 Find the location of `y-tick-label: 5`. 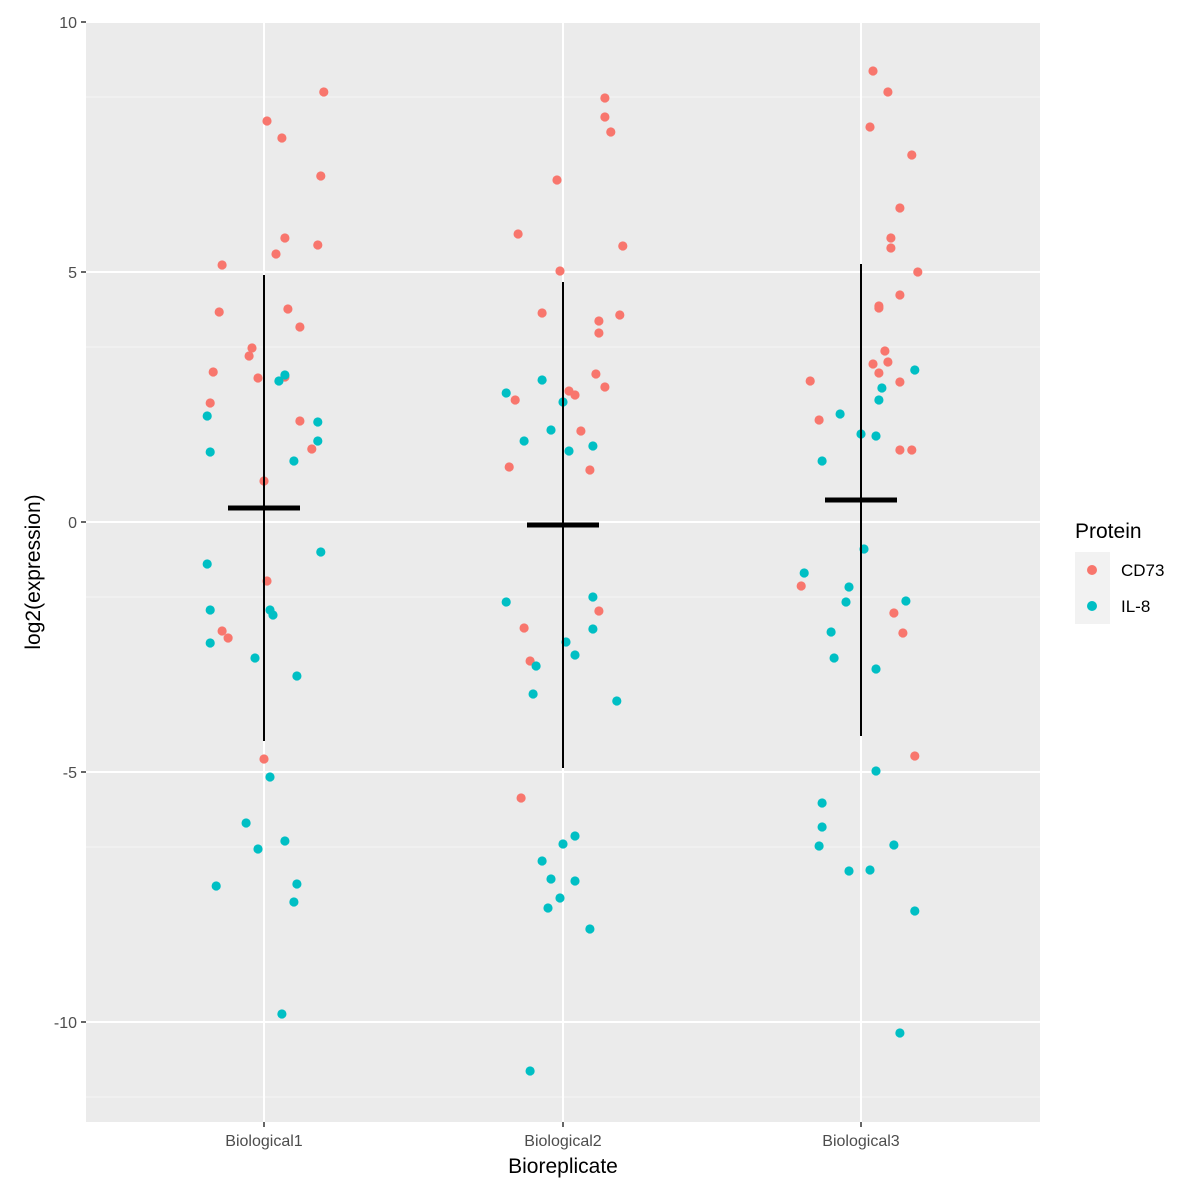

y-tick-label: 5 is located at coordinates (72, 273).